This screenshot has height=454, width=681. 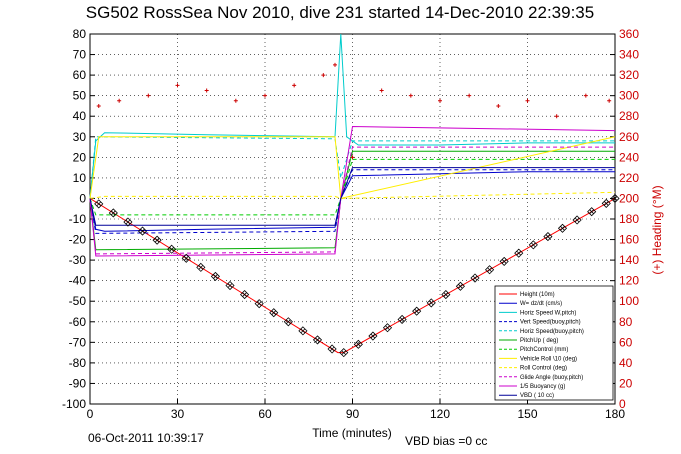 I want to click on vbd-bias-note: VBD bias =0 cc, so click(x=446, y=441).